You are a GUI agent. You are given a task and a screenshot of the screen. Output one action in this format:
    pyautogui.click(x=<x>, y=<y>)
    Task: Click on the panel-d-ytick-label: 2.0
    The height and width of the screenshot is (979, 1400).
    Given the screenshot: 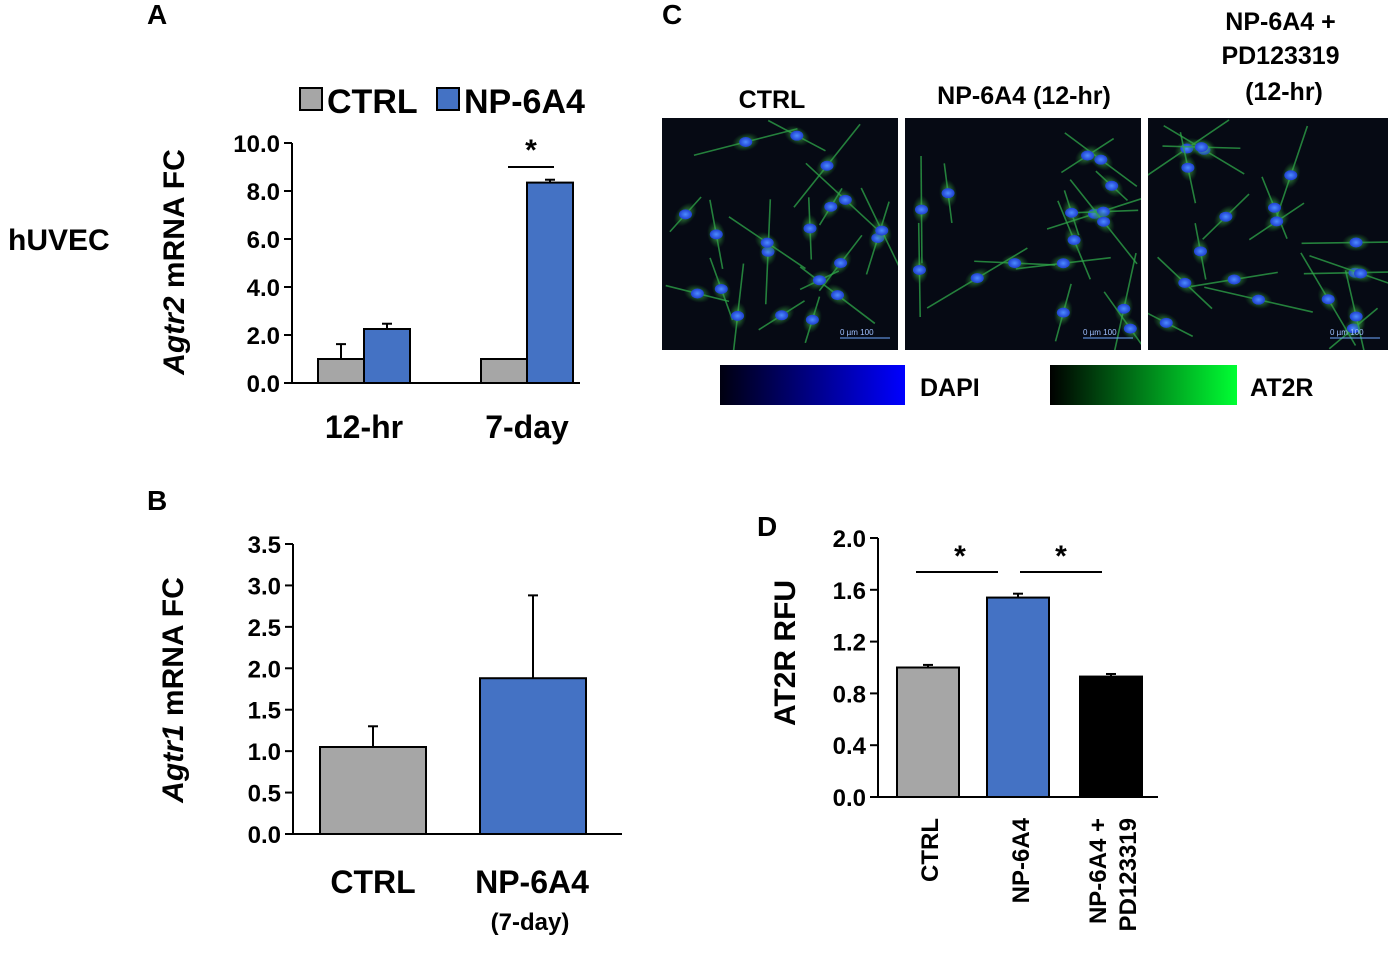 What is the action you would take?
    pyautogui.click(x=849, y=539)
    